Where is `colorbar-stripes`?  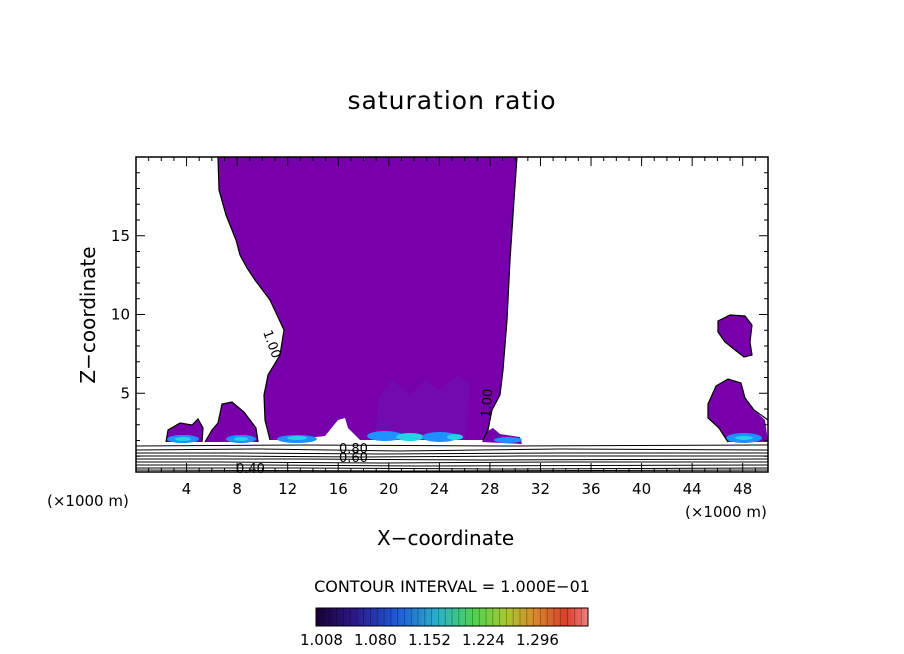
colorbar-stripes is located at coordinates (452, 617).